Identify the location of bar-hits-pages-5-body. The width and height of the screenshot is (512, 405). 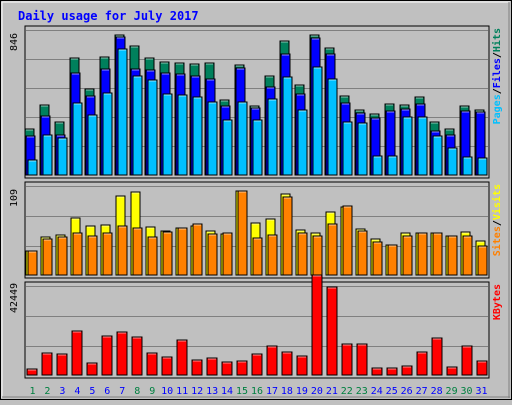
(92, 145).